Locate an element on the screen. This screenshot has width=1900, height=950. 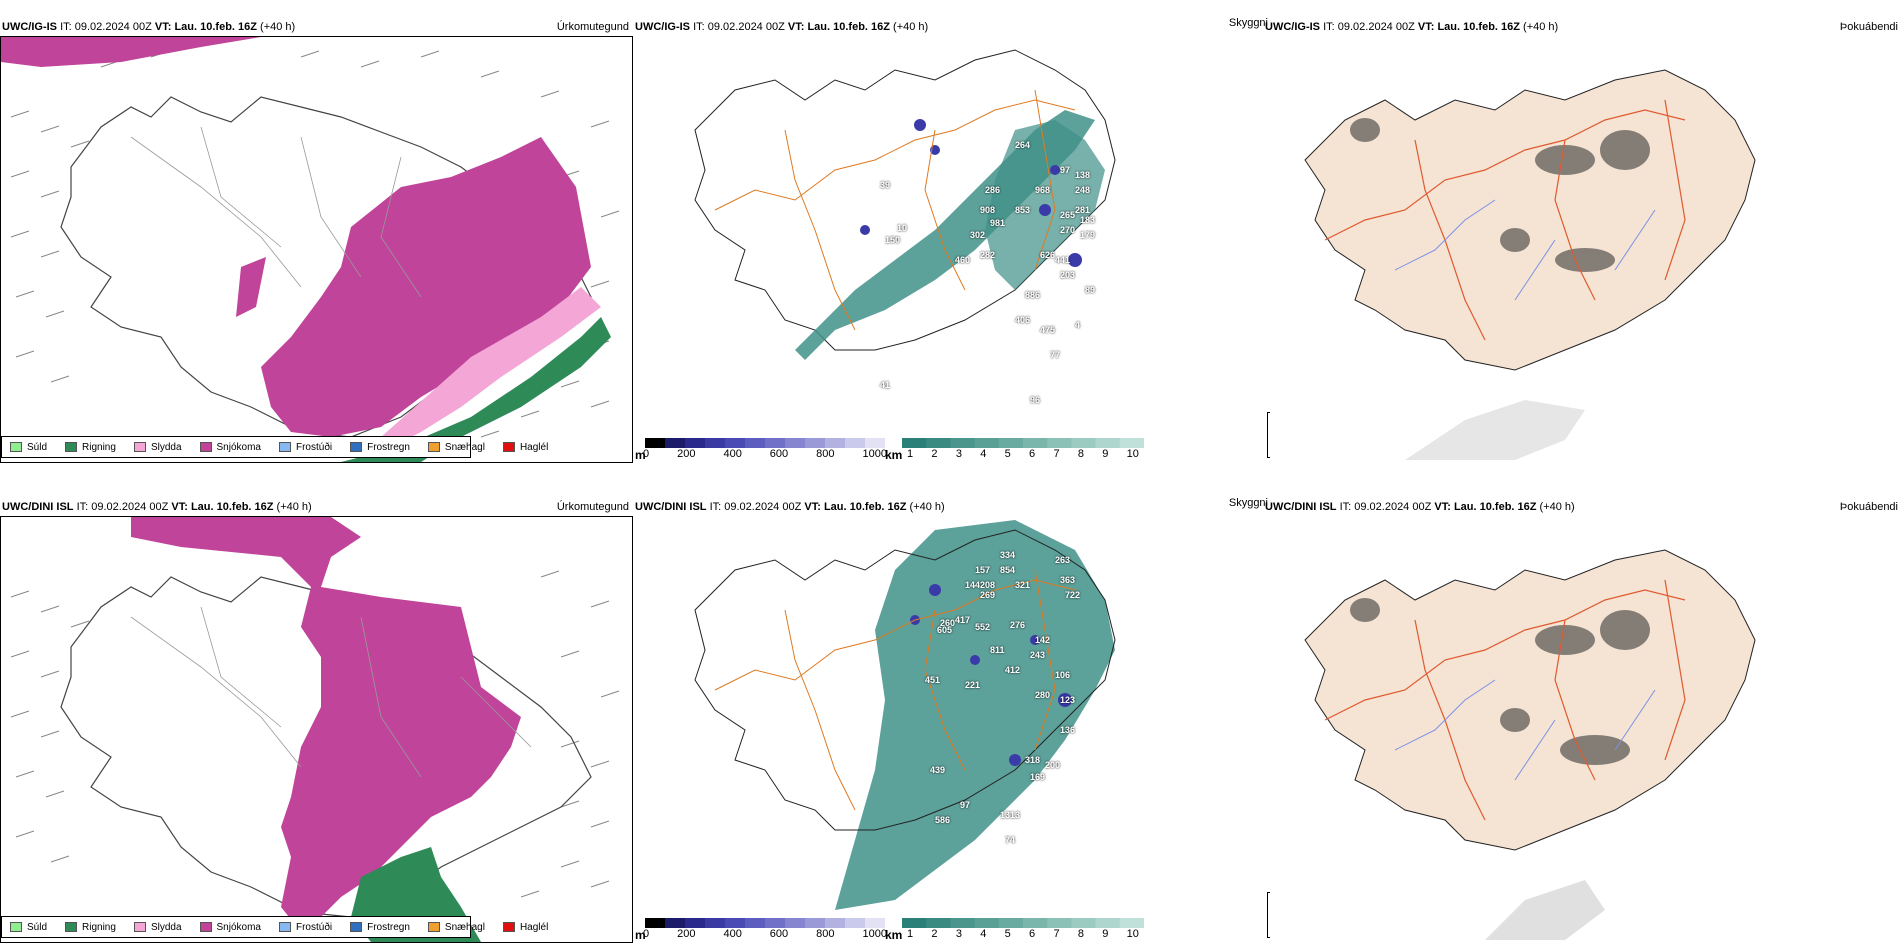
vis-green-area is located at coordinates (975, 715).